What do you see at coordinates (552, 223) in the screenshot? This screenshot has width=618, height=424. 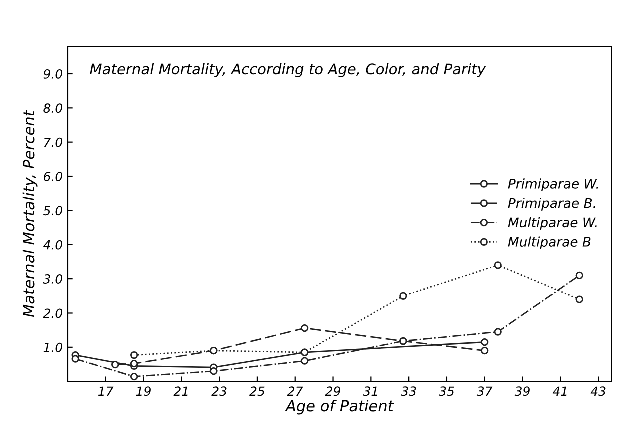 I see `legend-label: Multiparae W.` at bounding box center [552, 223].